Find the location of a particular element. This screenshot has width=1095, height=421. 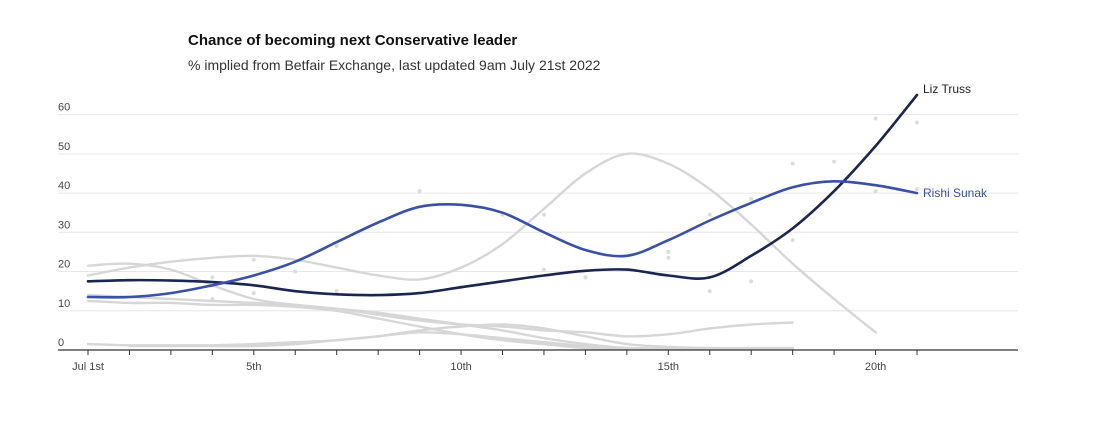

x-axis: Jul 1st 5th 10th 15th 20th is located at coordinates (538, 361).